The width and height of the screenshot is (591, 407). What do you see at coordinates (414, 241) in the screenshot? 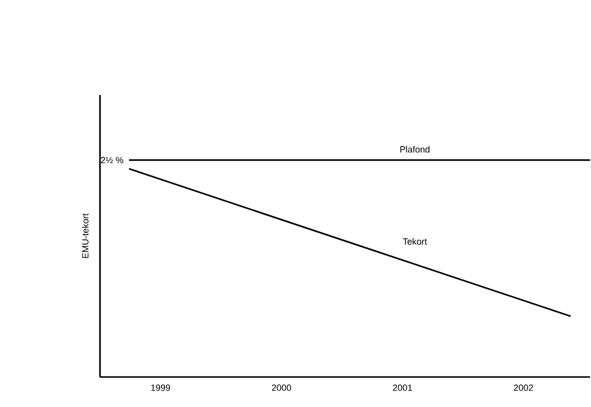
I see `series-label: Tekort` at bounding box center [414, 241].